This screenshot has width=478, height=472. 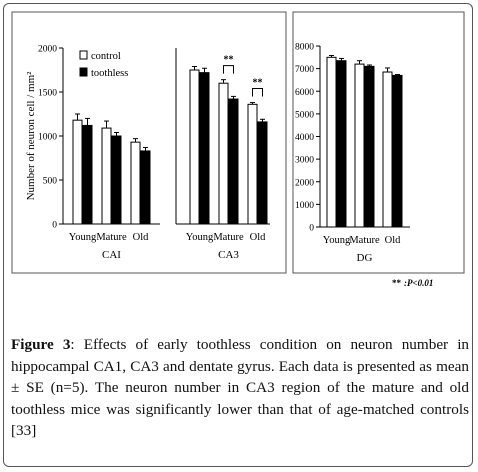 What do you see at coordinates (228, 255) in the screenshot?
I see `panel-label: CA3` at bounding box center [228, 255].